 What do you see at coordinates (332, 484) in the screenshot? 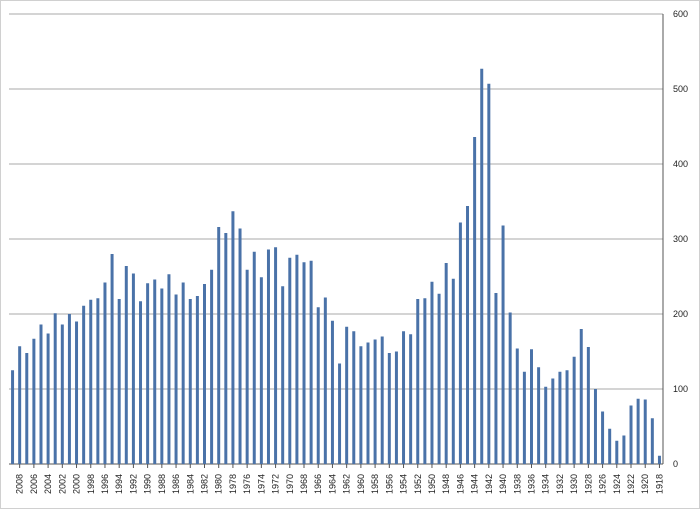
I see `x-tick-label: 1964` at bounding box center [332, 484].